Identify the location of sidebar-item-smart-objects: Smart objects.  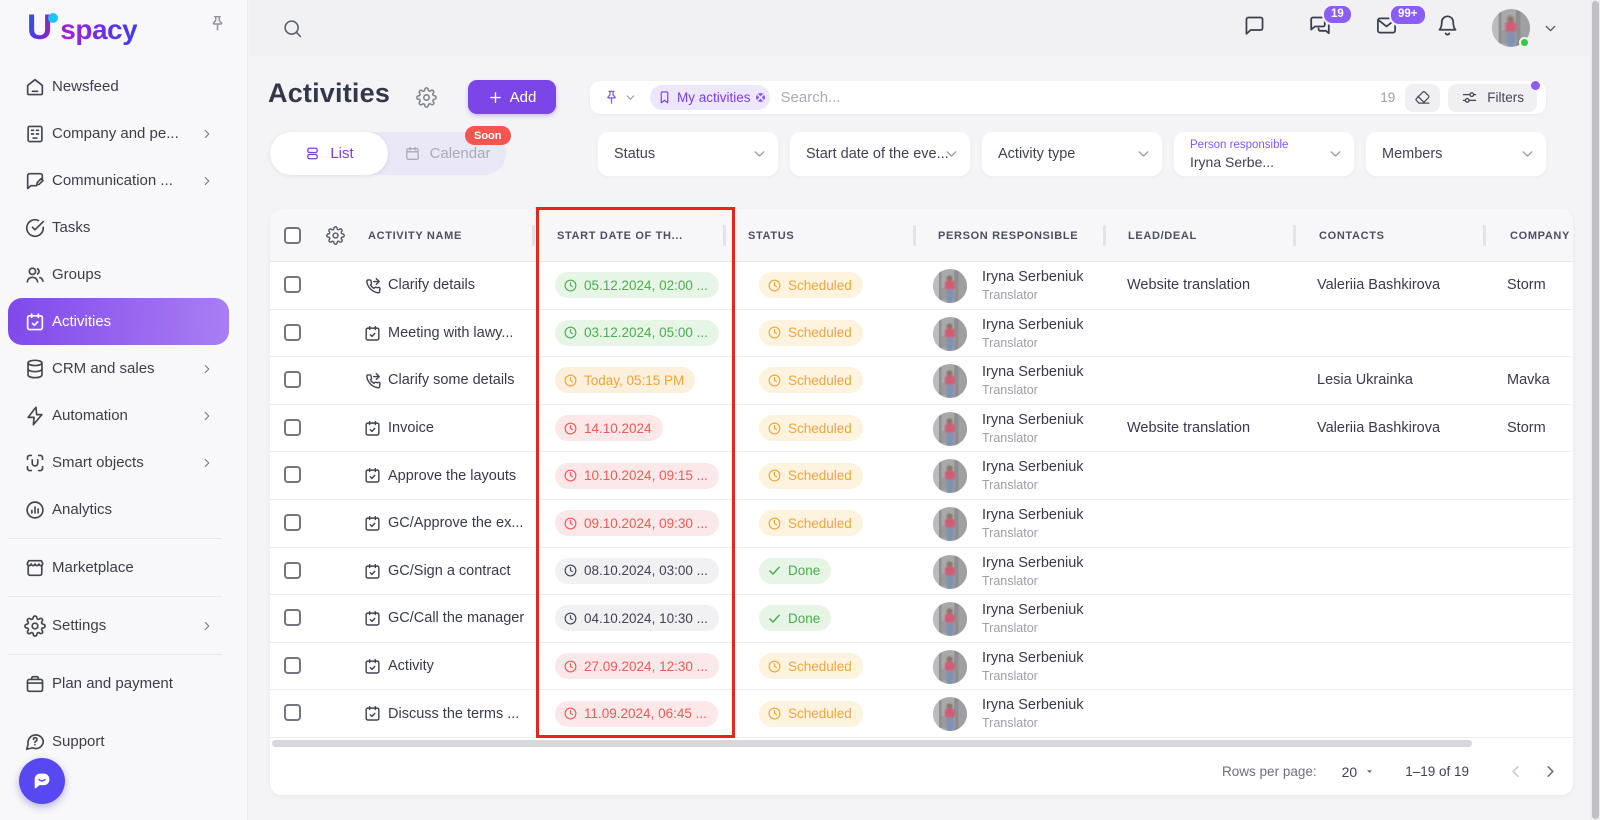
(123, 462).